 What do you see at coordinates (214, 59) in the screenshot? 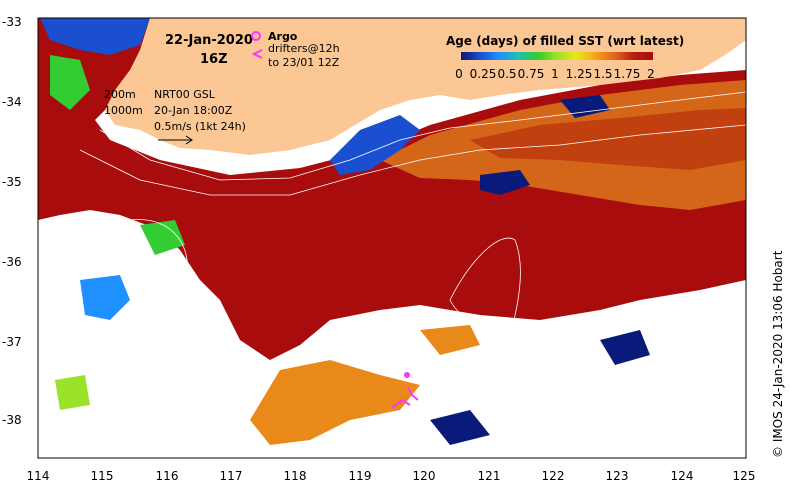
I see `map-time: 16Z` at bounding box center [214, 59].